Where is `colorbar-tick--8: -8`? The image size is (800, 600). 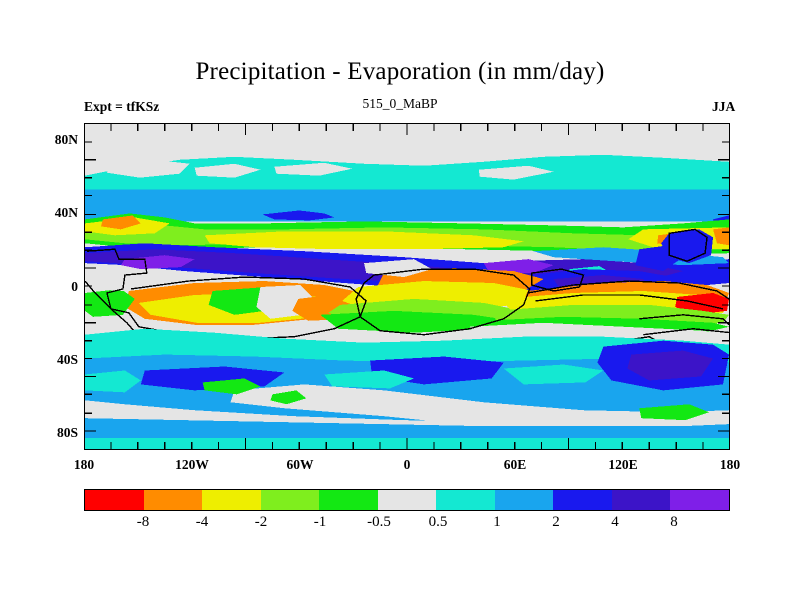
colorbar-tick--8: -8 is located at coordinates (143, 522).